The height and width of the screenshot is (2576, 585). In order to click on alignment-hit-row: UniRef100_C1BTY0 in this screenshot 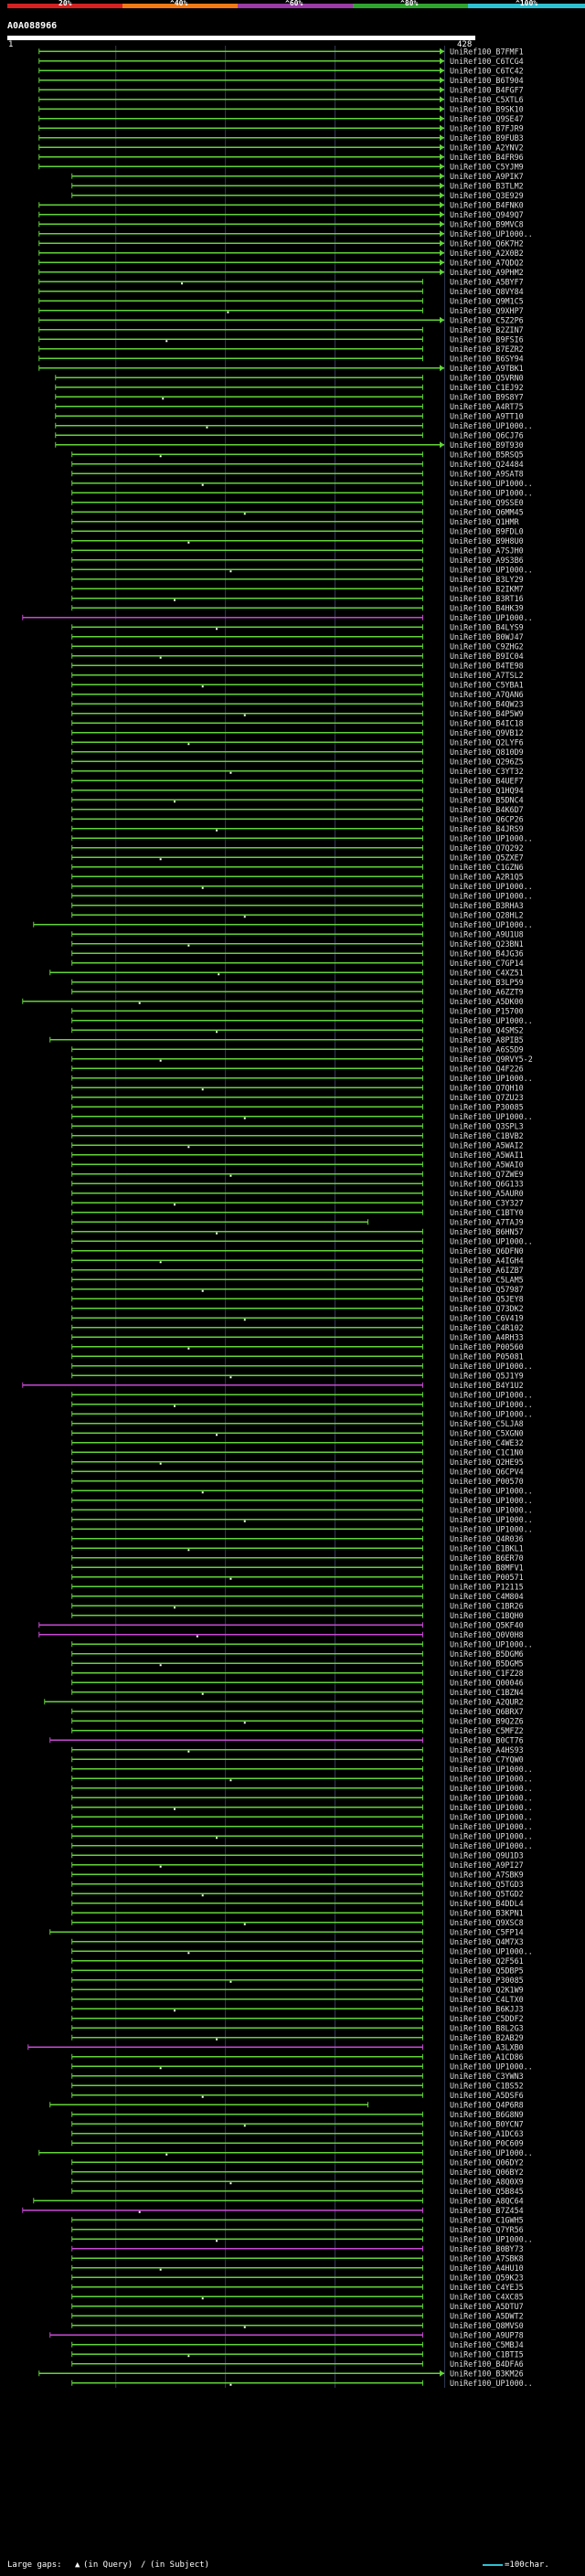, I will do `click(298, 1212)`.